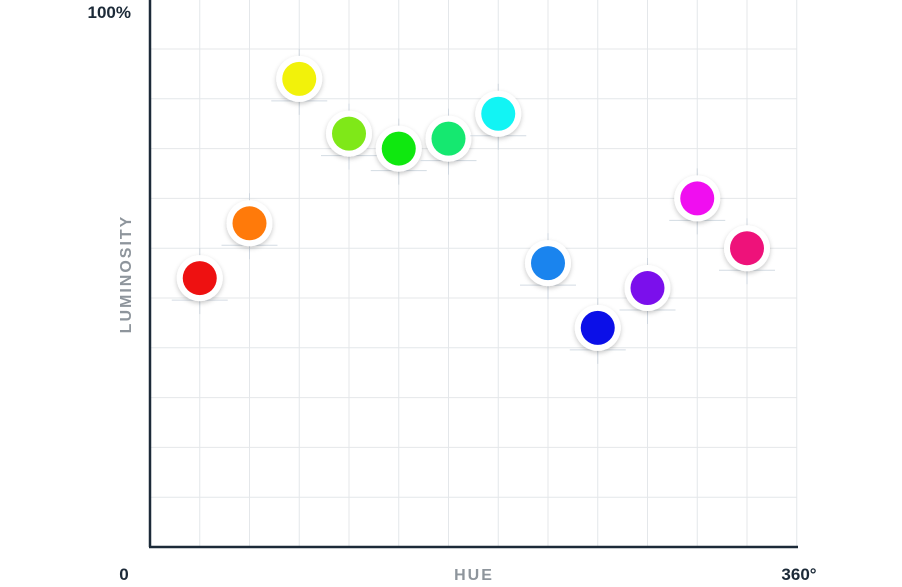  What do you see at coordinates (798, 574) in the screenshot?
I see `x-tick-max-label: 360°` at bounding box center [798, 574].